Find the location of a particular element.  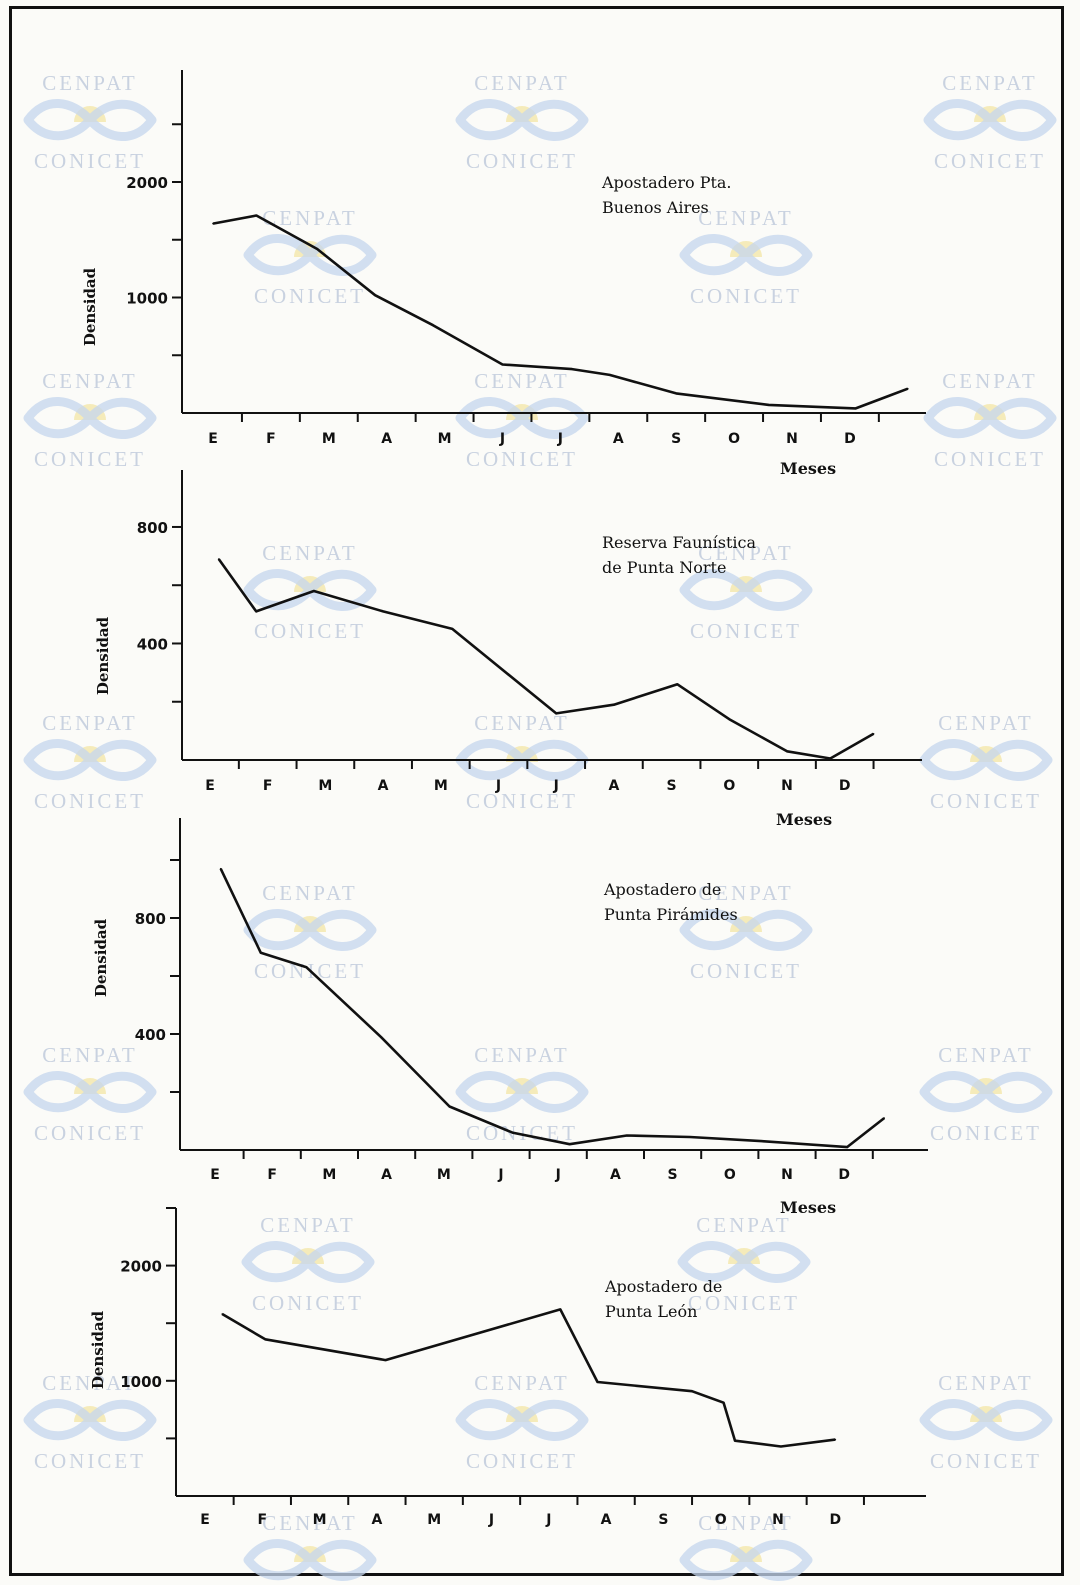

y-tick-label: 2000 is located at coordinates (141, 1267).